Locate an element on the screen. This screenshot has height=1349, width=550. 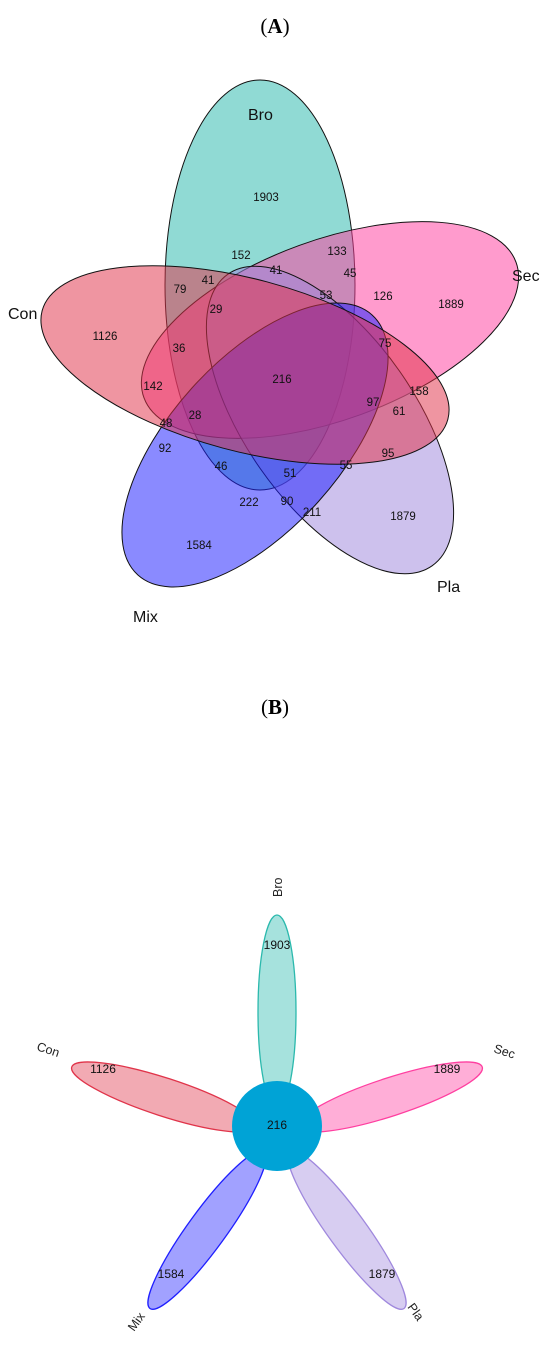
venn-count: 46 is located at coordinates (221, 467).